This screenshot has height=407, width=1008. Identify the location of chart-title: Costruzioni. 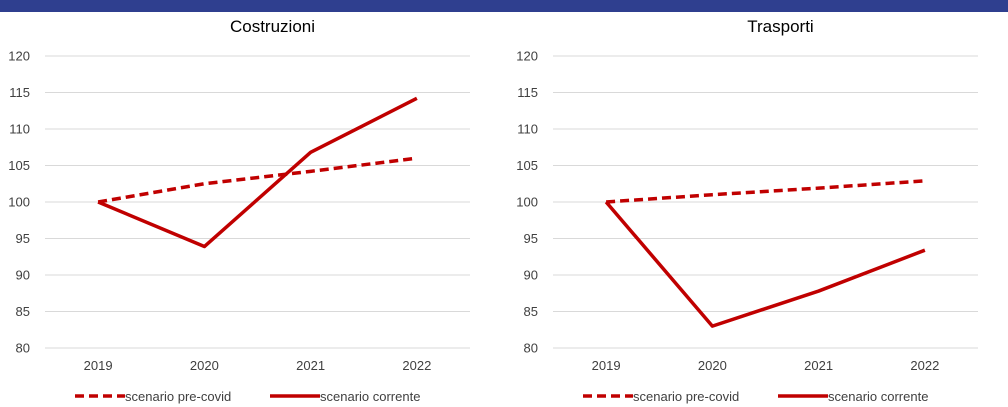
(272, 26).